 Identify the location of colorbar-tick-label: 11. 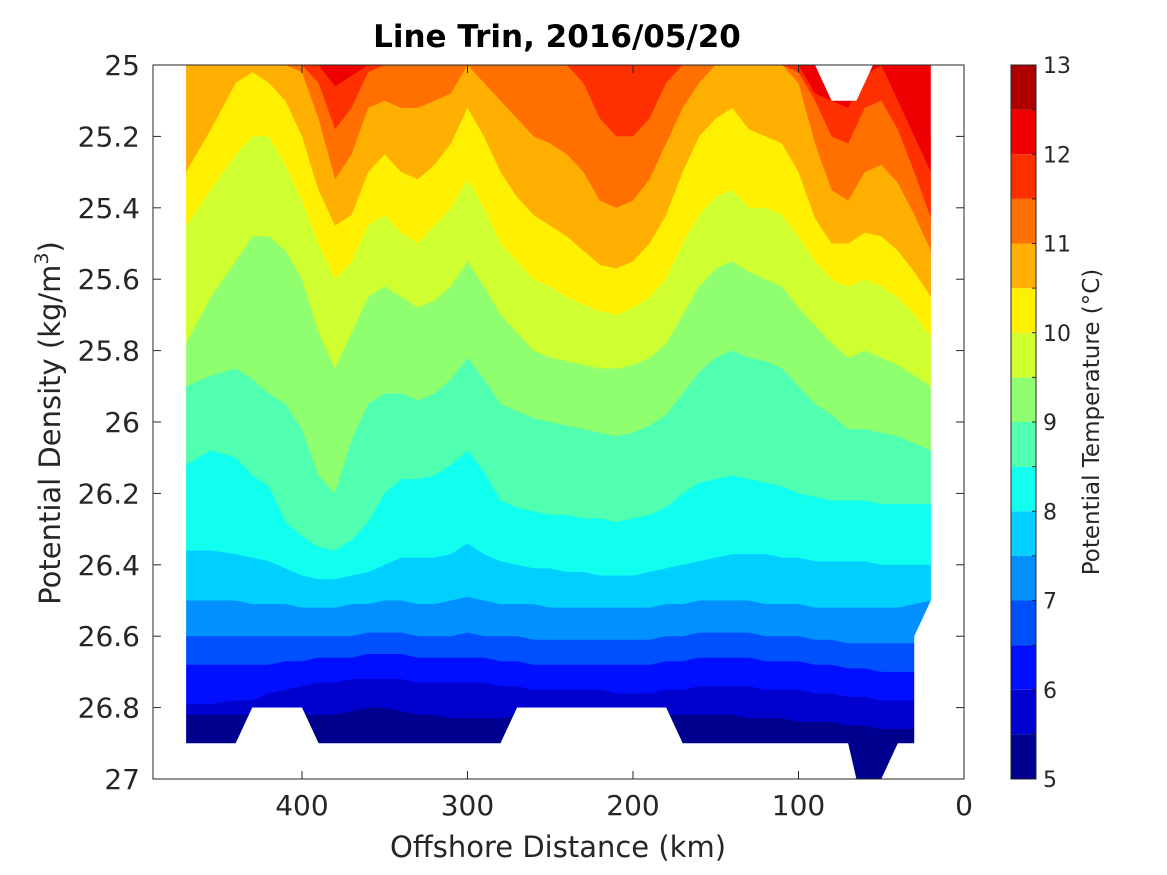
(1057, 245).